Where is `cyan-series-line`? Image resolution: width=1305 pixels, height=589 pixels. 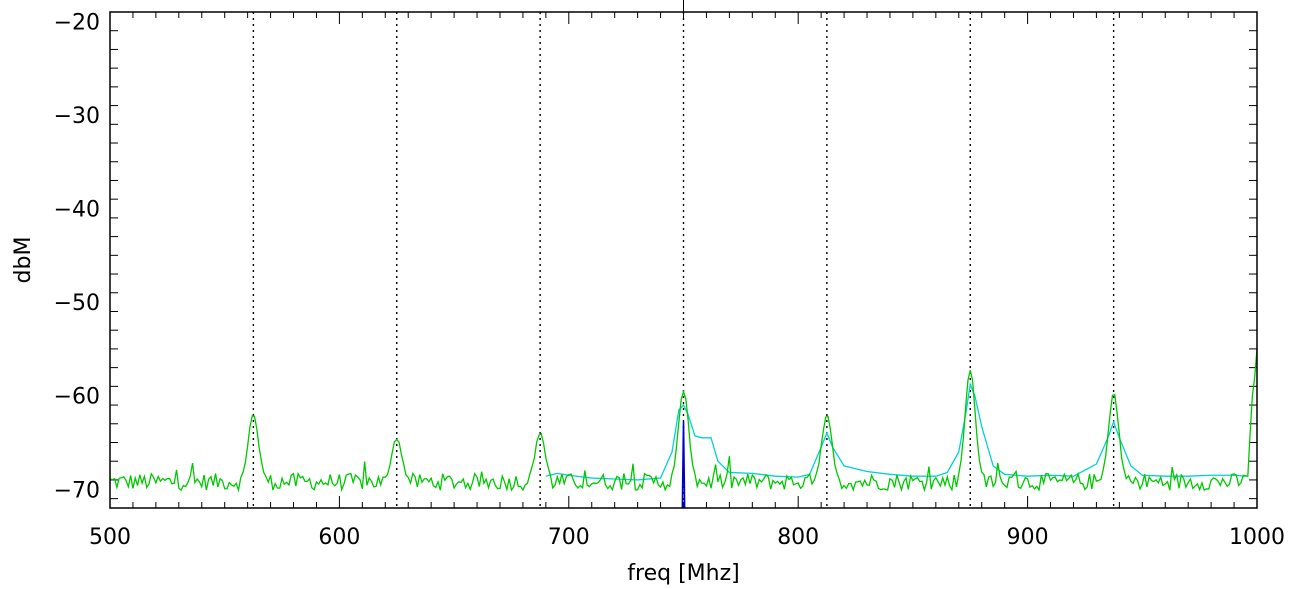
cyan-series-line is located at coordinates (895, 431).